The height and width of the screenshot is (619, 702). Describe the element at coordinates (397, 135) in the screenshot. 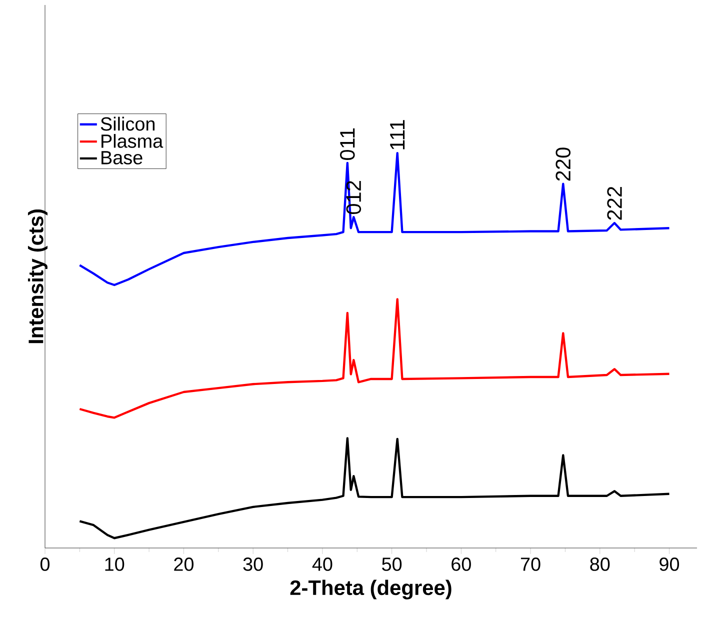

I see `annotation: 111` at that location.